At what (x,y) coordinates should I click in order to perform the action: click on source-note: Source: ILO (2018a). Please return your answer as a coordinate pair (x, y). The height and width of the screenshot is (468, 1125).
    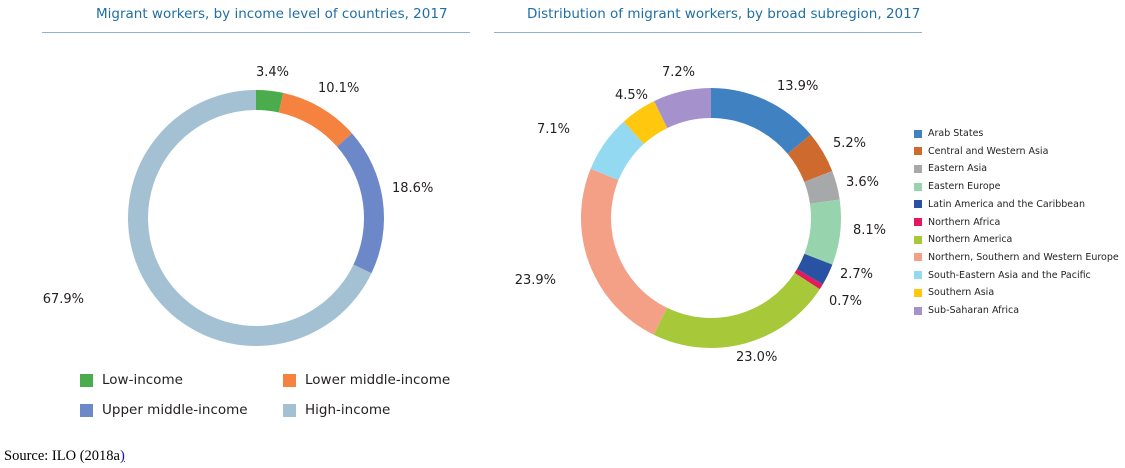
    Looking at the image, I should click on (64, 456).